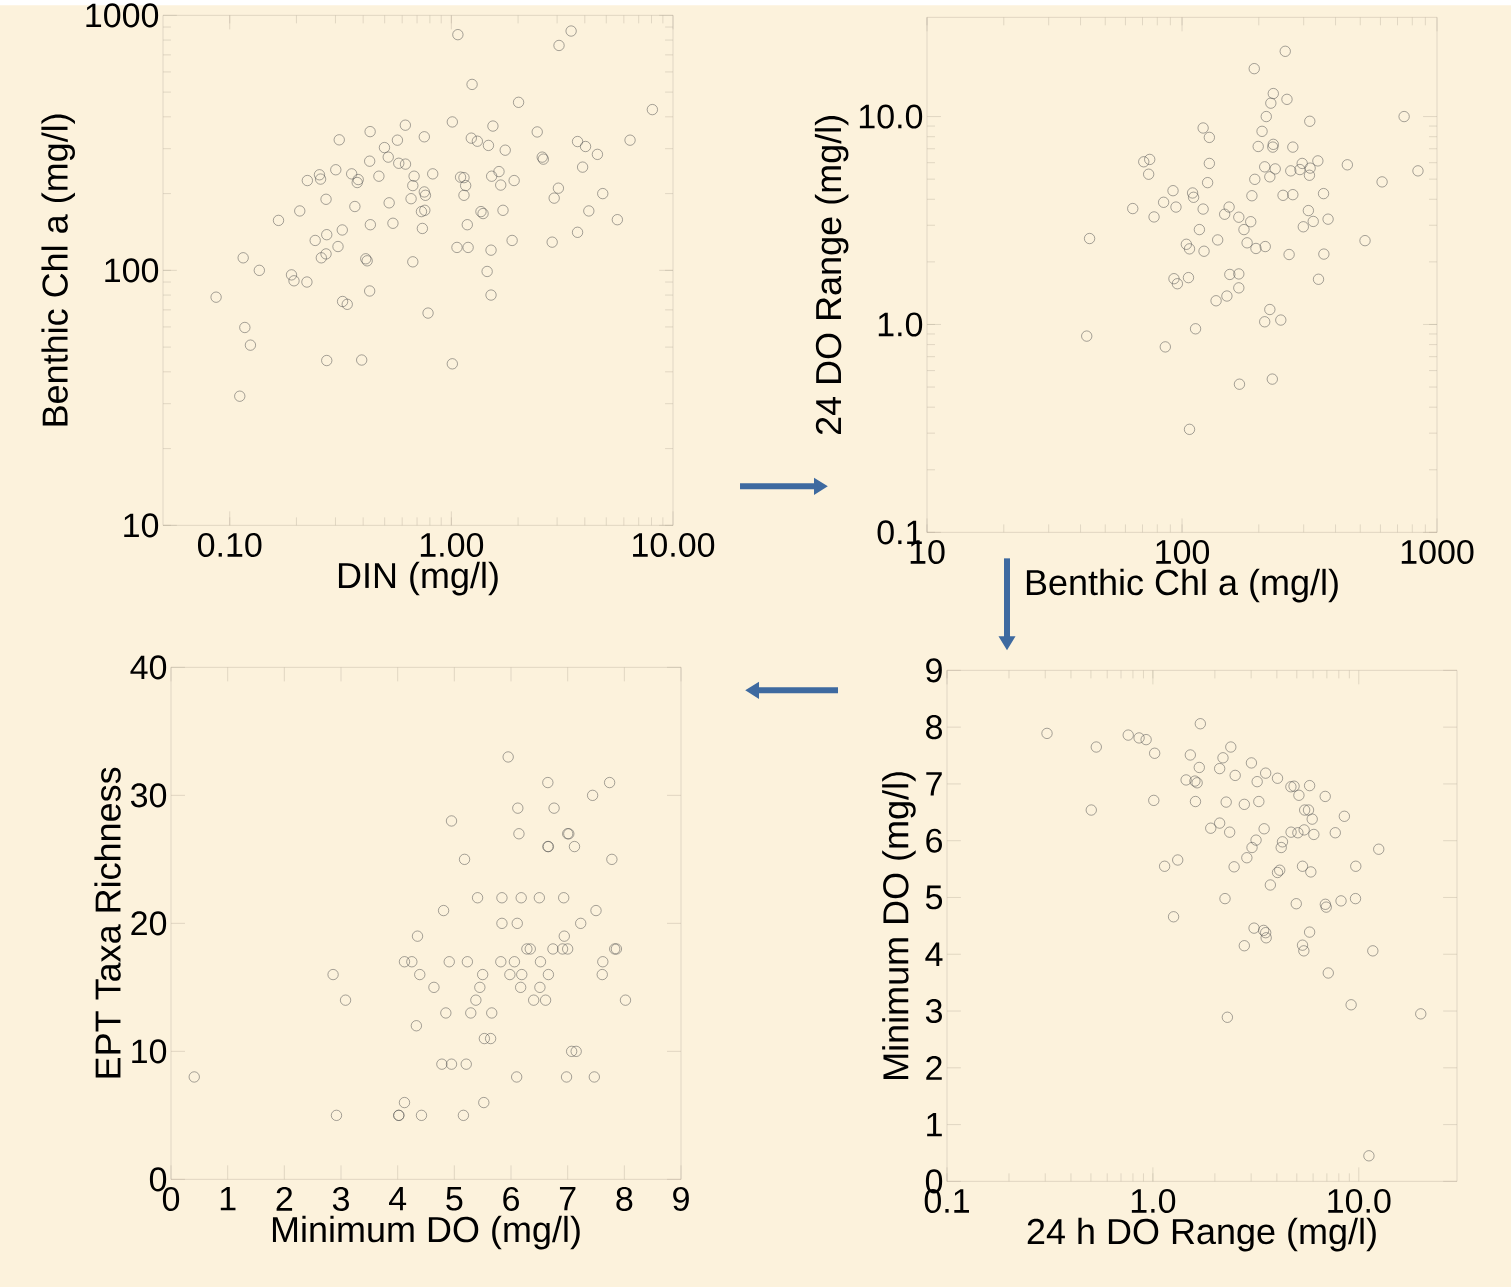 The width and height of the screenshot is (1511, 1287). Describe the element at coordinates (426, 1232) in the screenshot. I see `x-axis-title: Minimum DO (mg/l)` at that location.